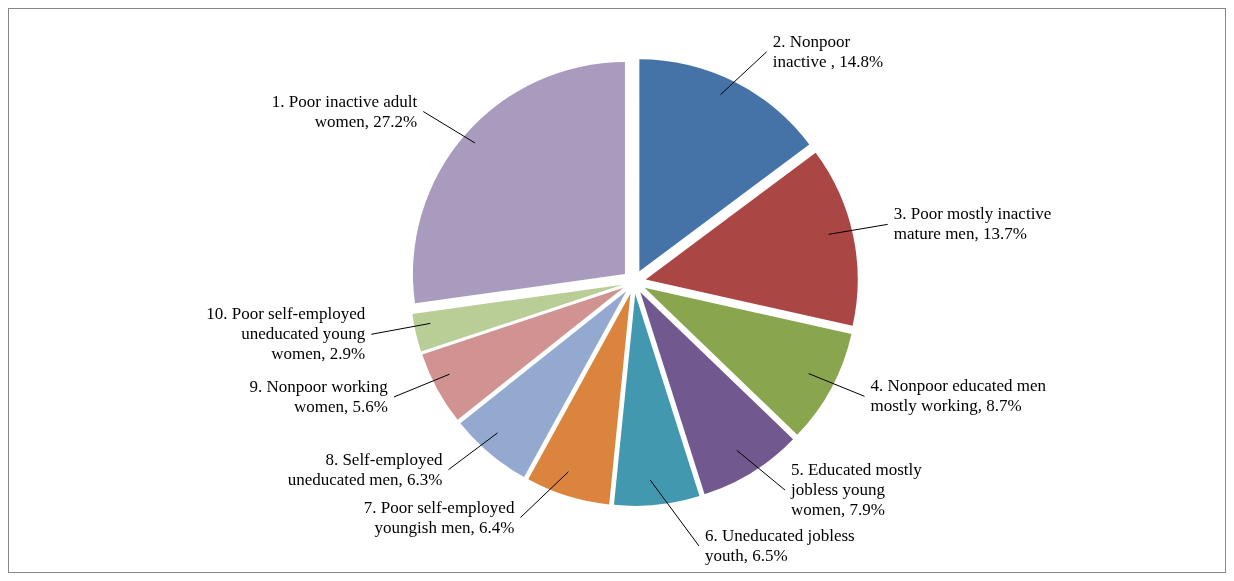 The height and width of the screenshot is (581, 1234). What do you see at coordinates (828, 51) in the screenshot?
I see `slice-label: 2. Nonpoor inactive , 14.8%` at bounding box center [828, 51].